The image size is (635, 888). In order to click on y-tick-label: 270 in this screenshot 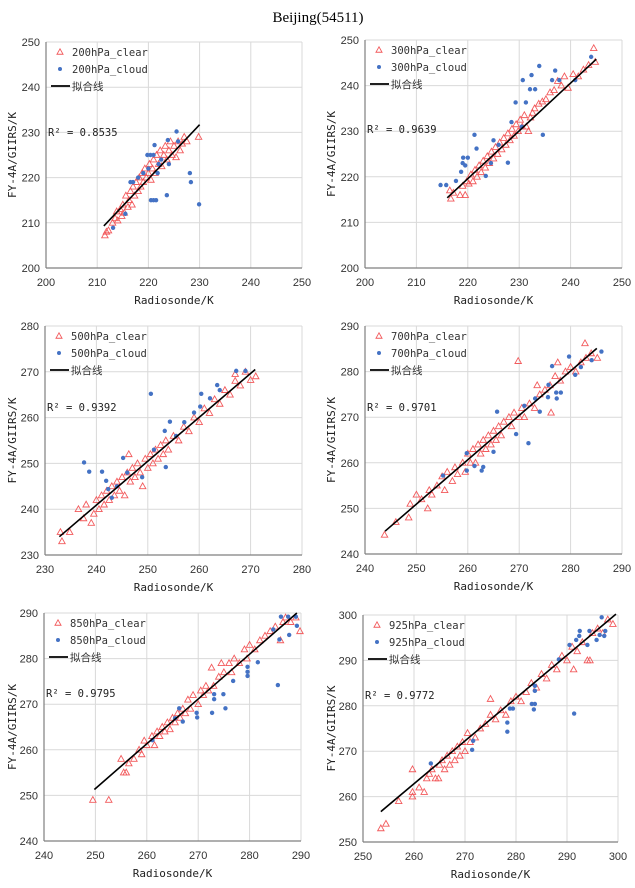, I will do `click(30, 373)`.